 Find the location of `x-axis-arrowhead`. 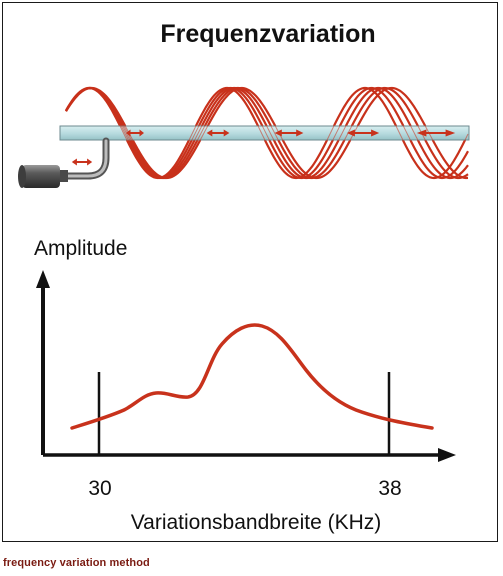

x-axis-arrowhead is located at coordinates (447, 455).